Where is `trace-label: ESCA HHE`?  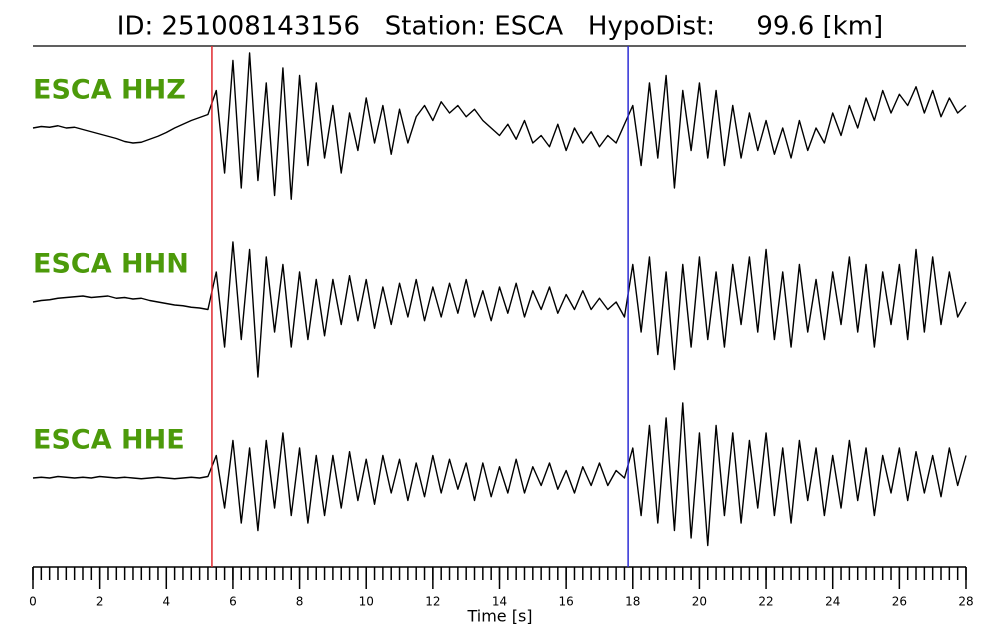 trace-label: ESCA HHE is located at coordinates (109, 440).